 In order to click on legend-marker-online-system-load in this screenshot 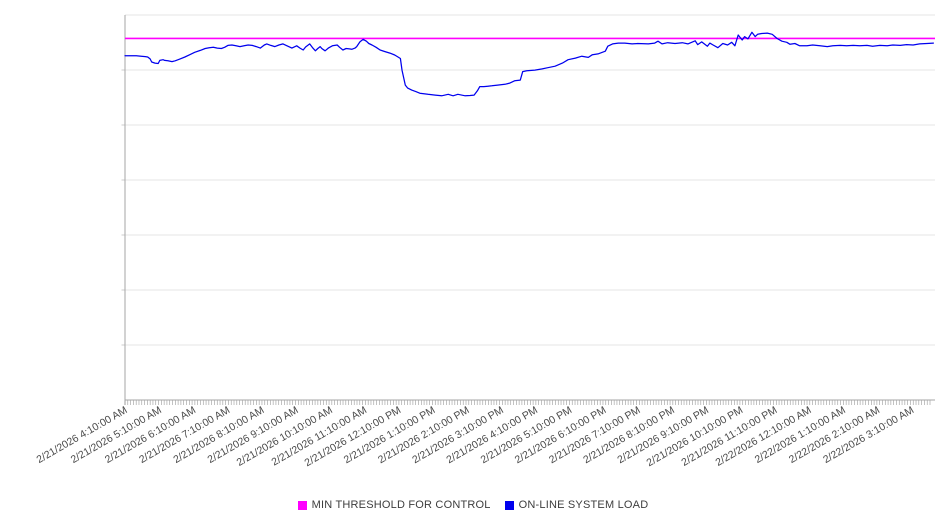, I will do `click(509, 505)`.